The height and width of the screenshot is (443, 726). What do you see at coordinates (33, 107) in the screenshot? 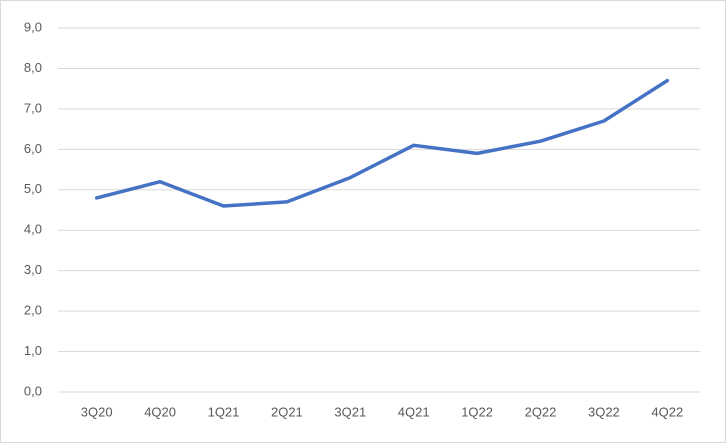
I see `y-tick-label: 7,0` at bounding box center [33, 107].